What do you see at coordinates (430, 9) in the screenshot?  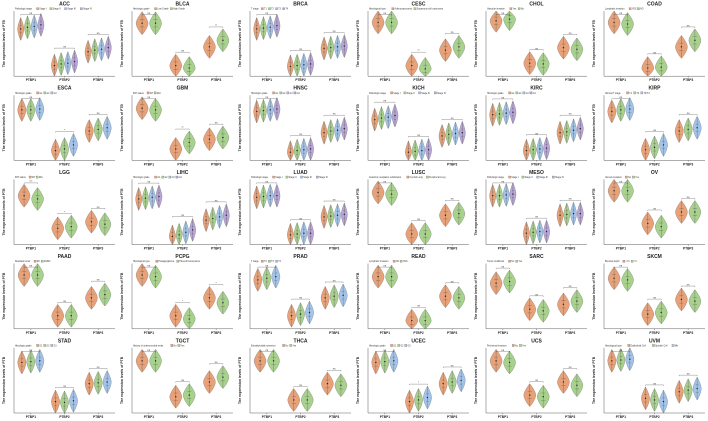 I see `legend-entry: Squamous cell carcinoma` at bounding box center [430, 9].